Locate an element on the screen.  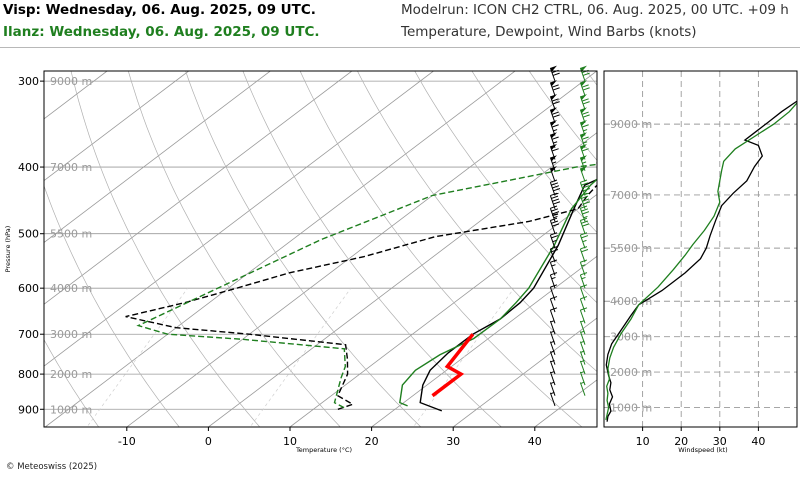
wind-barbs is located at coordinates (570, 236).